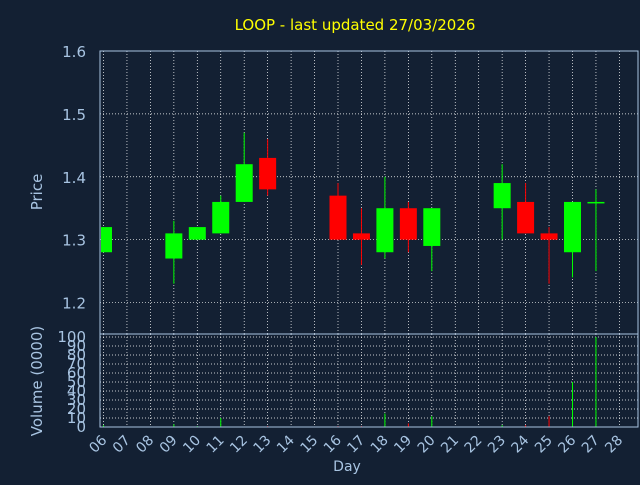 Image resolution: width=640 pixels, height=485 pixels. What do you see at coordinates (76, 409) in the screenshot?
I see `volume-tick-label: 20` at bounding box center [76, 409].